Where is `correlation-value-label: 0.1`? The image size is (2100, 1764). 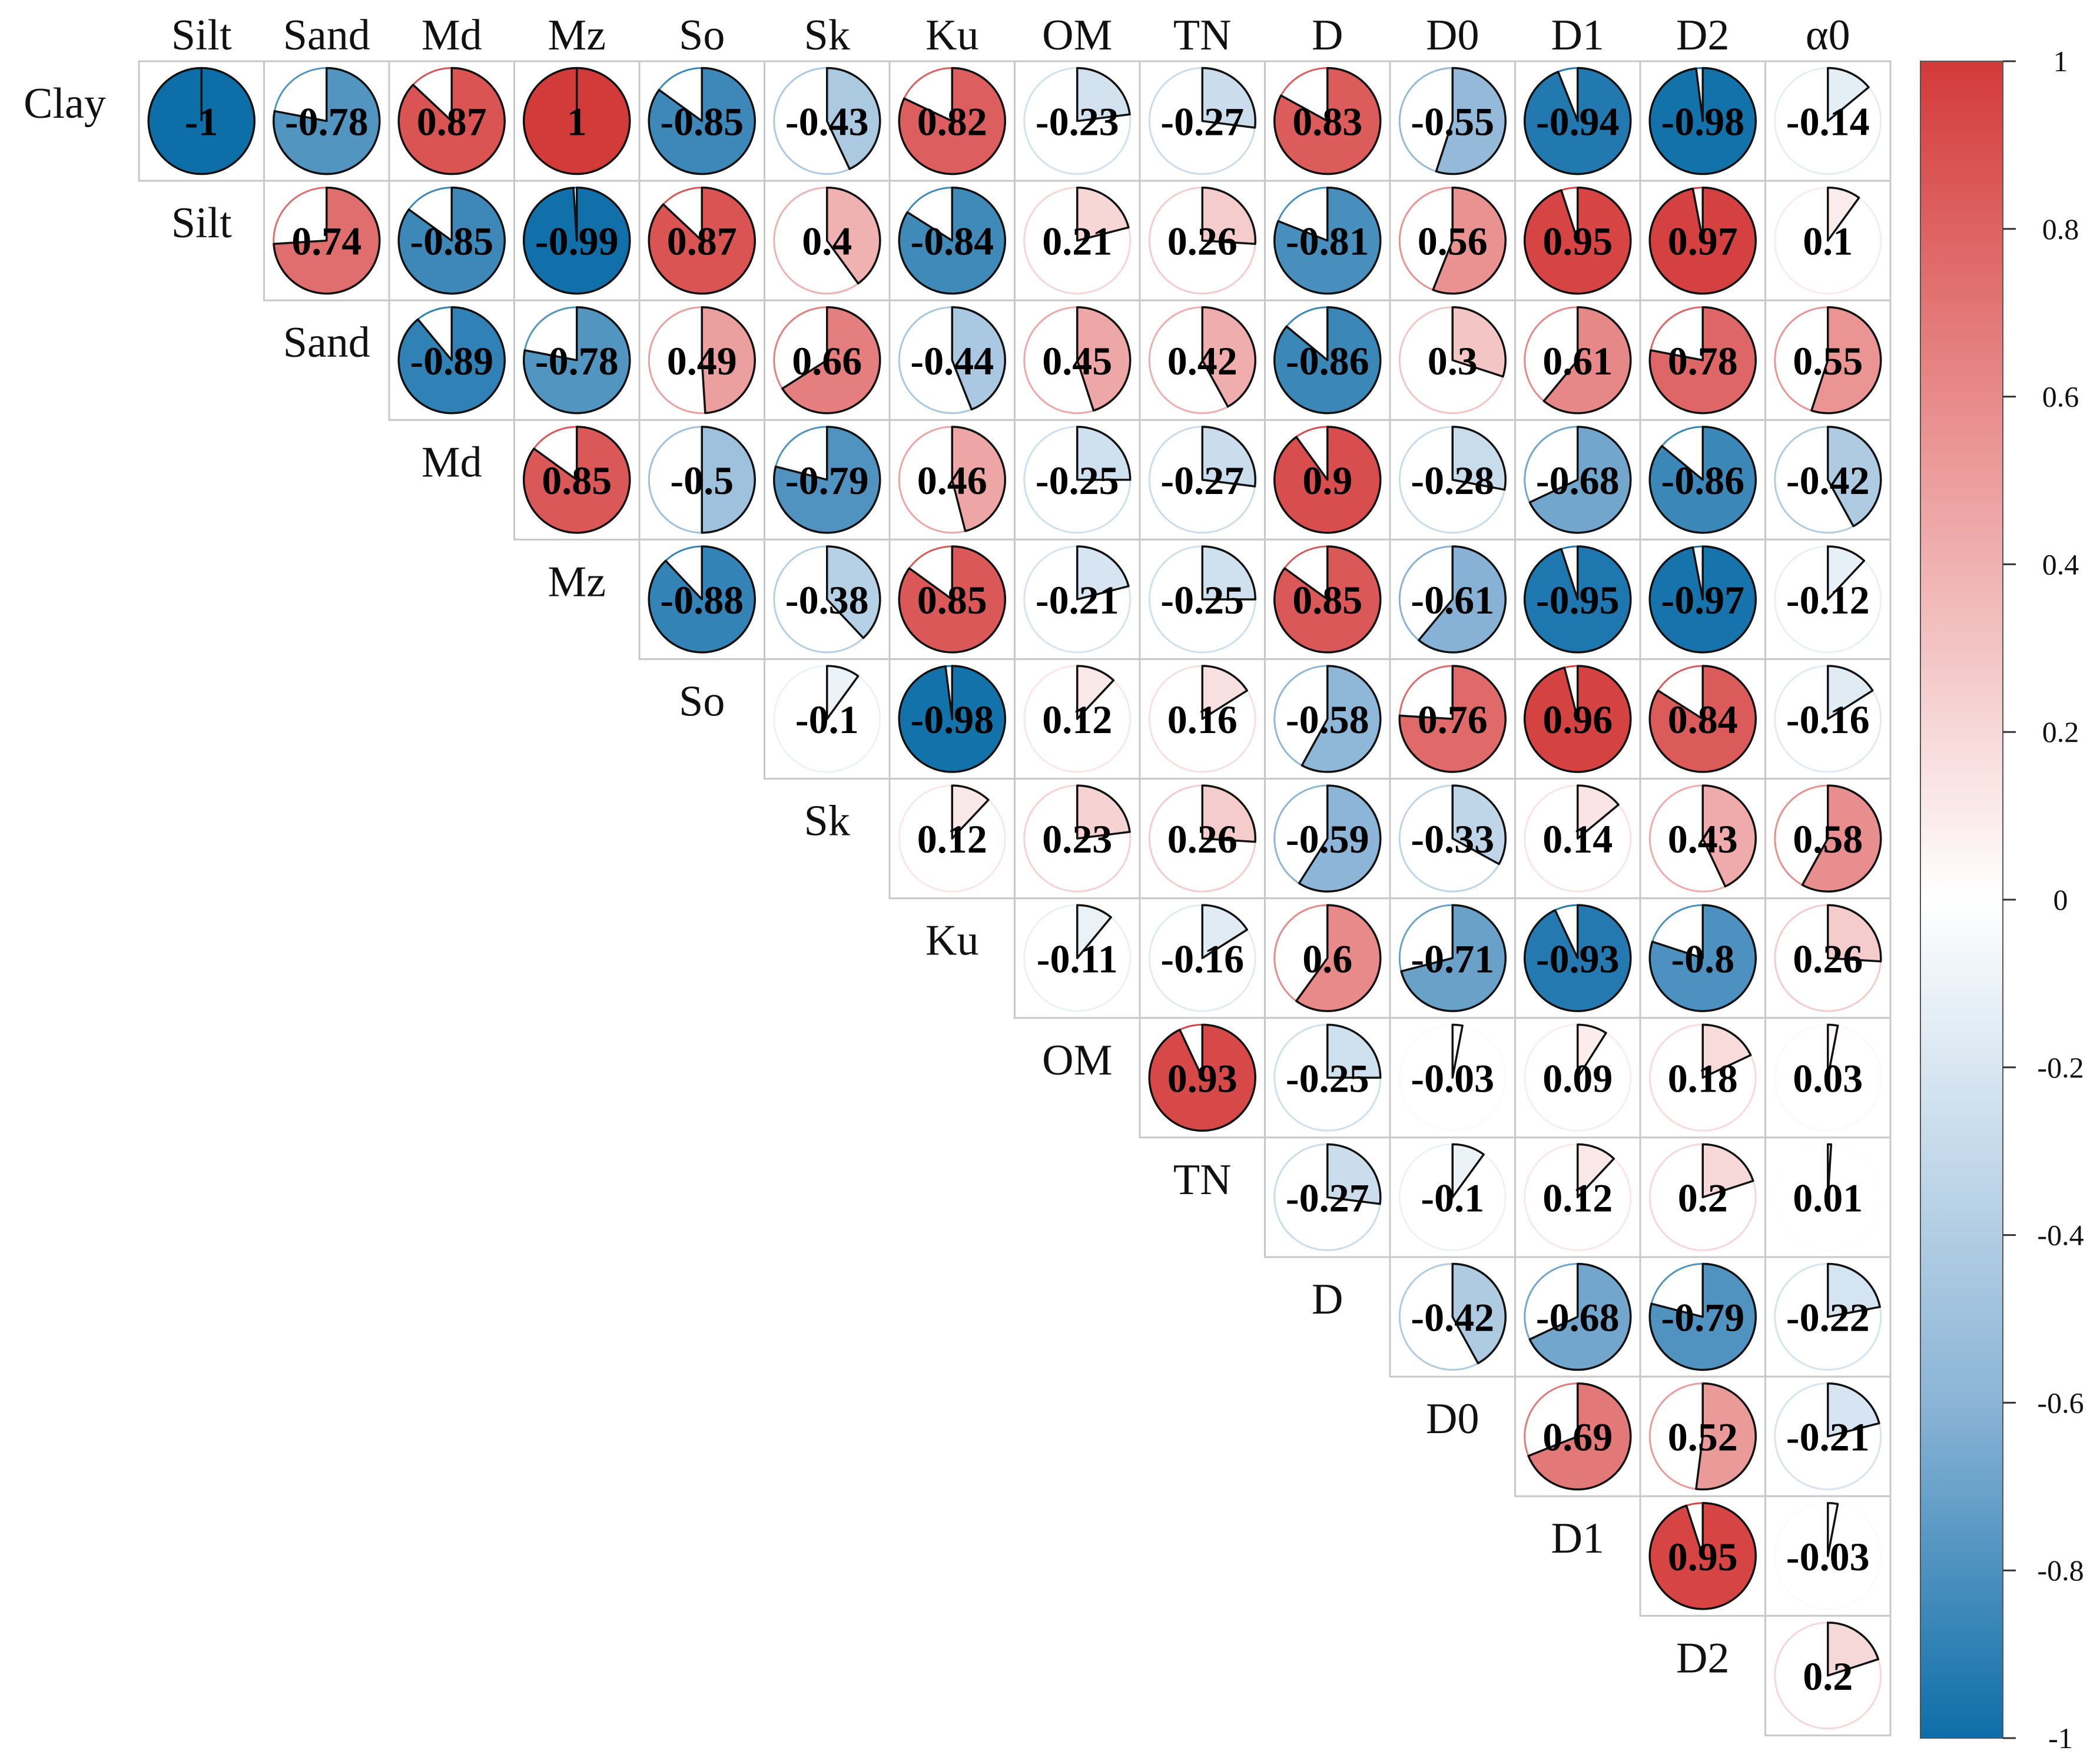
correlation-value-label: 0.1 is located at coordinates (1828, 241).